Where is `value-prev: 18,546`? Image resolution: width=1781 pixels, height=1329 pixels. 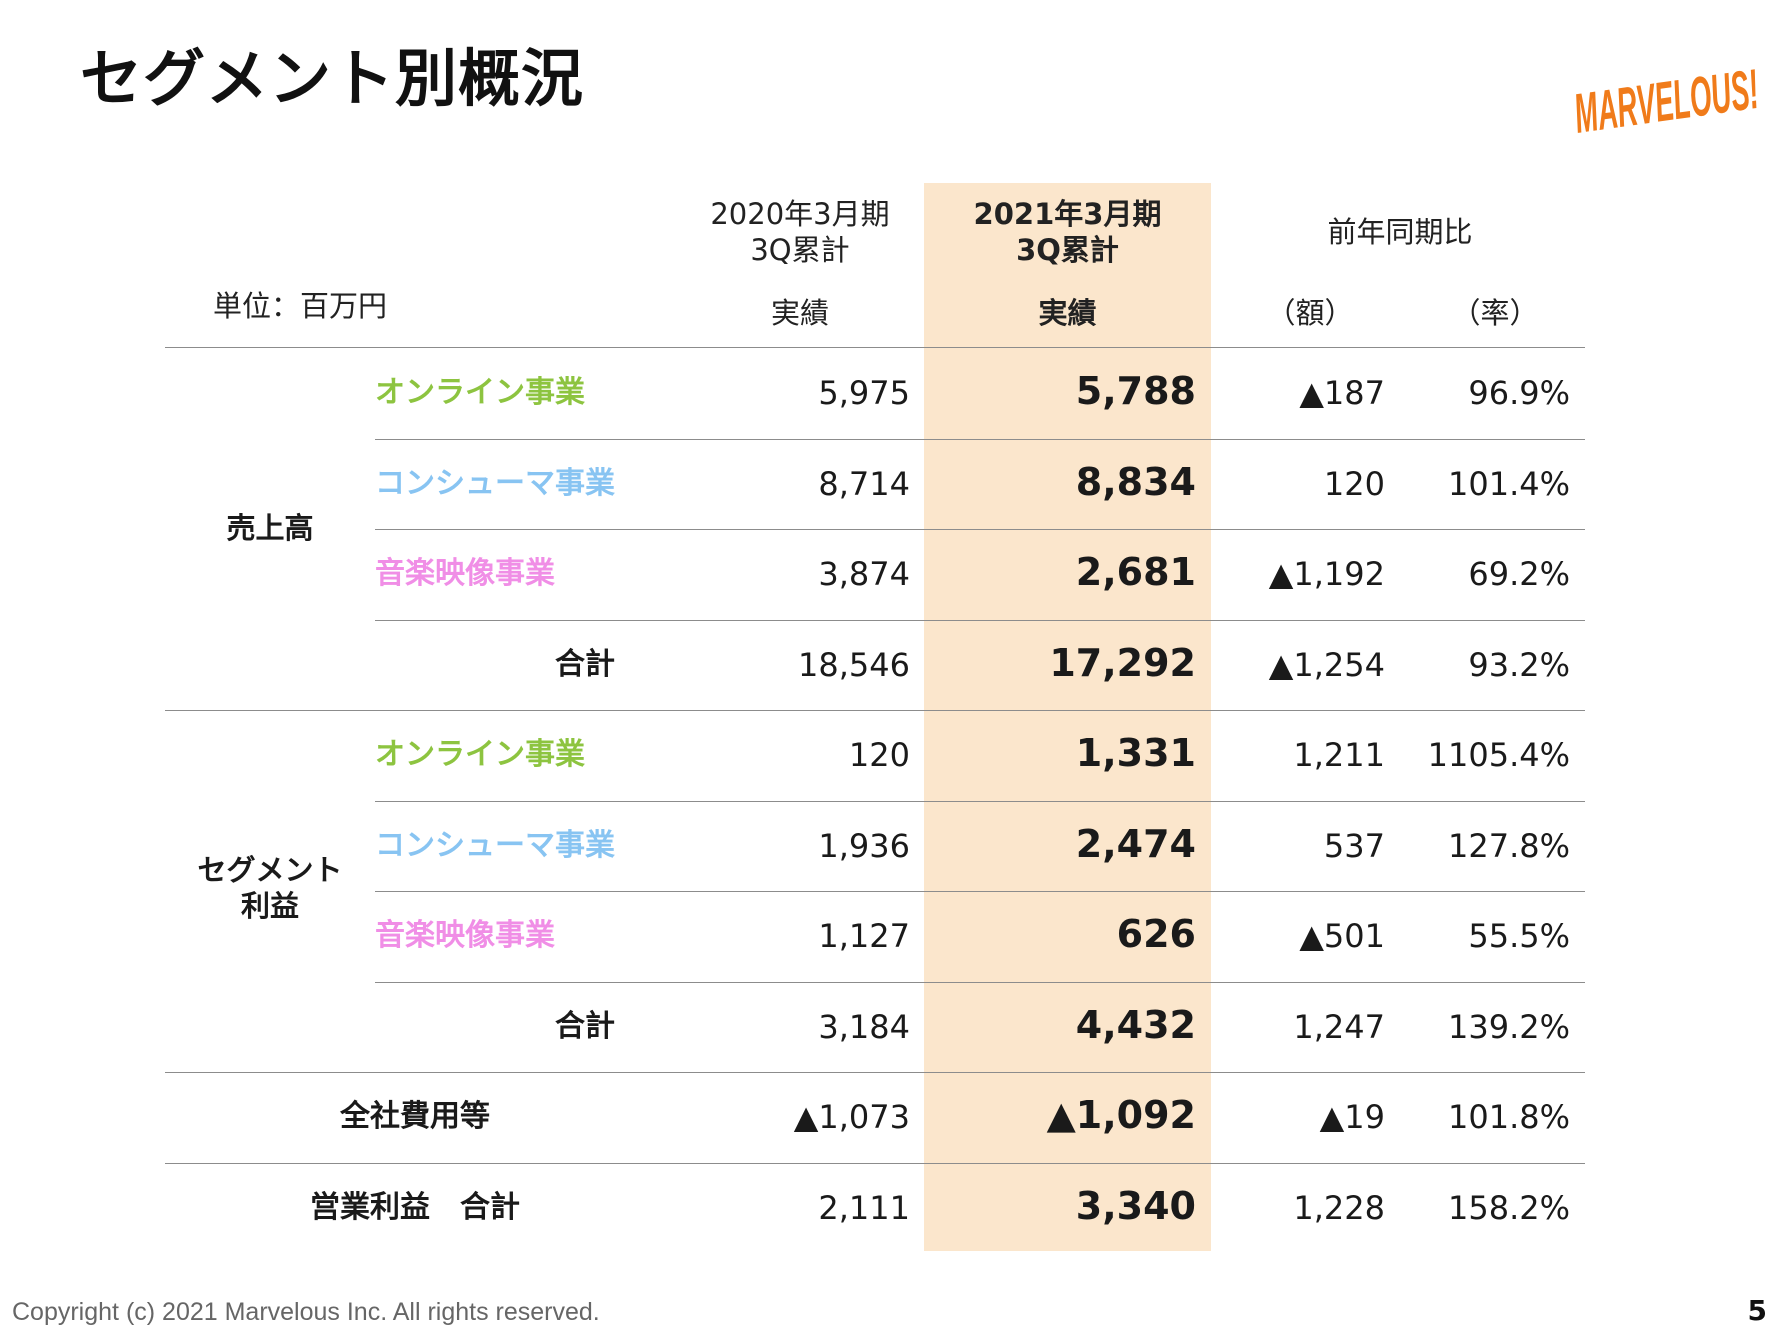 value-prev: 18,546 is located at coordinates (854, 664).